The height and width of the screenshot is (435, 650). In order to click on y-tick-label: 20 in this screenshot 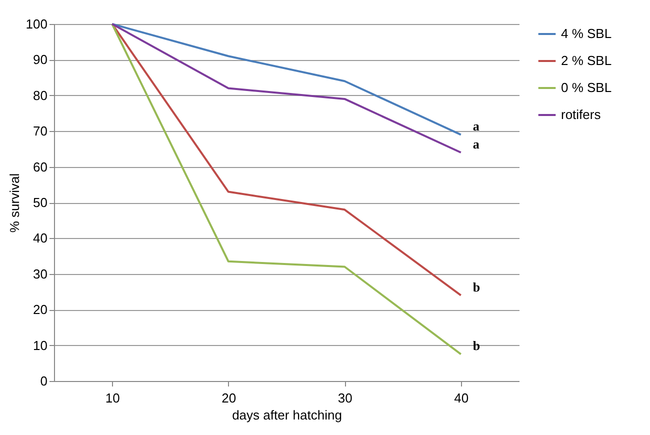, I will do `click(40, 310)`.